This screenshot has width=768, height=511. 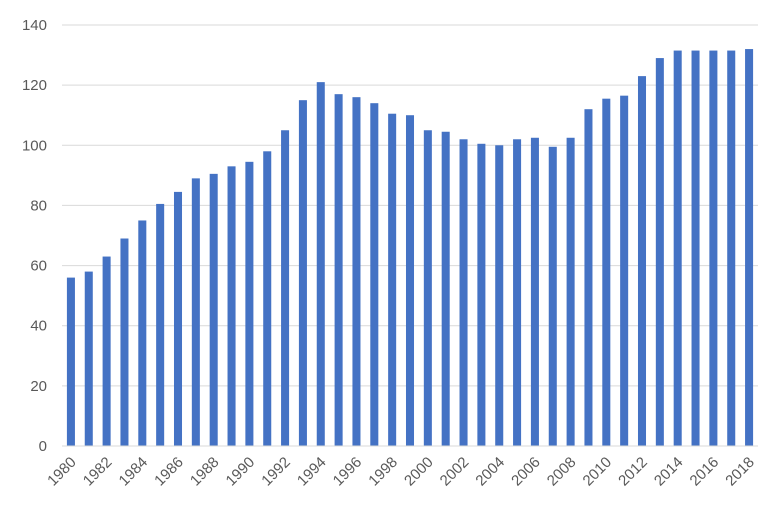 What do you see at coordinates (38, 326) in the screenshot?
I see `y-tick-label: 40` at bounding box center [38, 326].